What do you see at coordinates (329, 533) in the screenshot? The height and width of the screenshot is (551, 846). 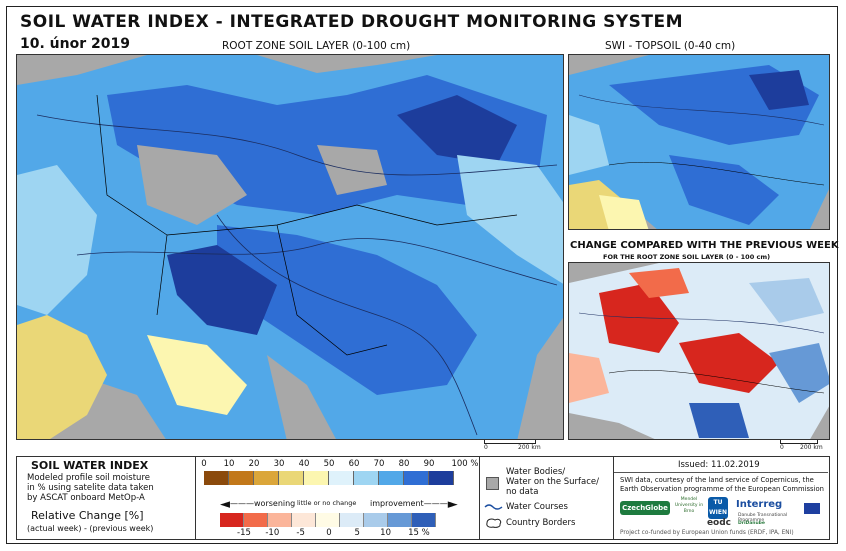 I see `change-tick-label: 0` at bounding box center [329, 533].